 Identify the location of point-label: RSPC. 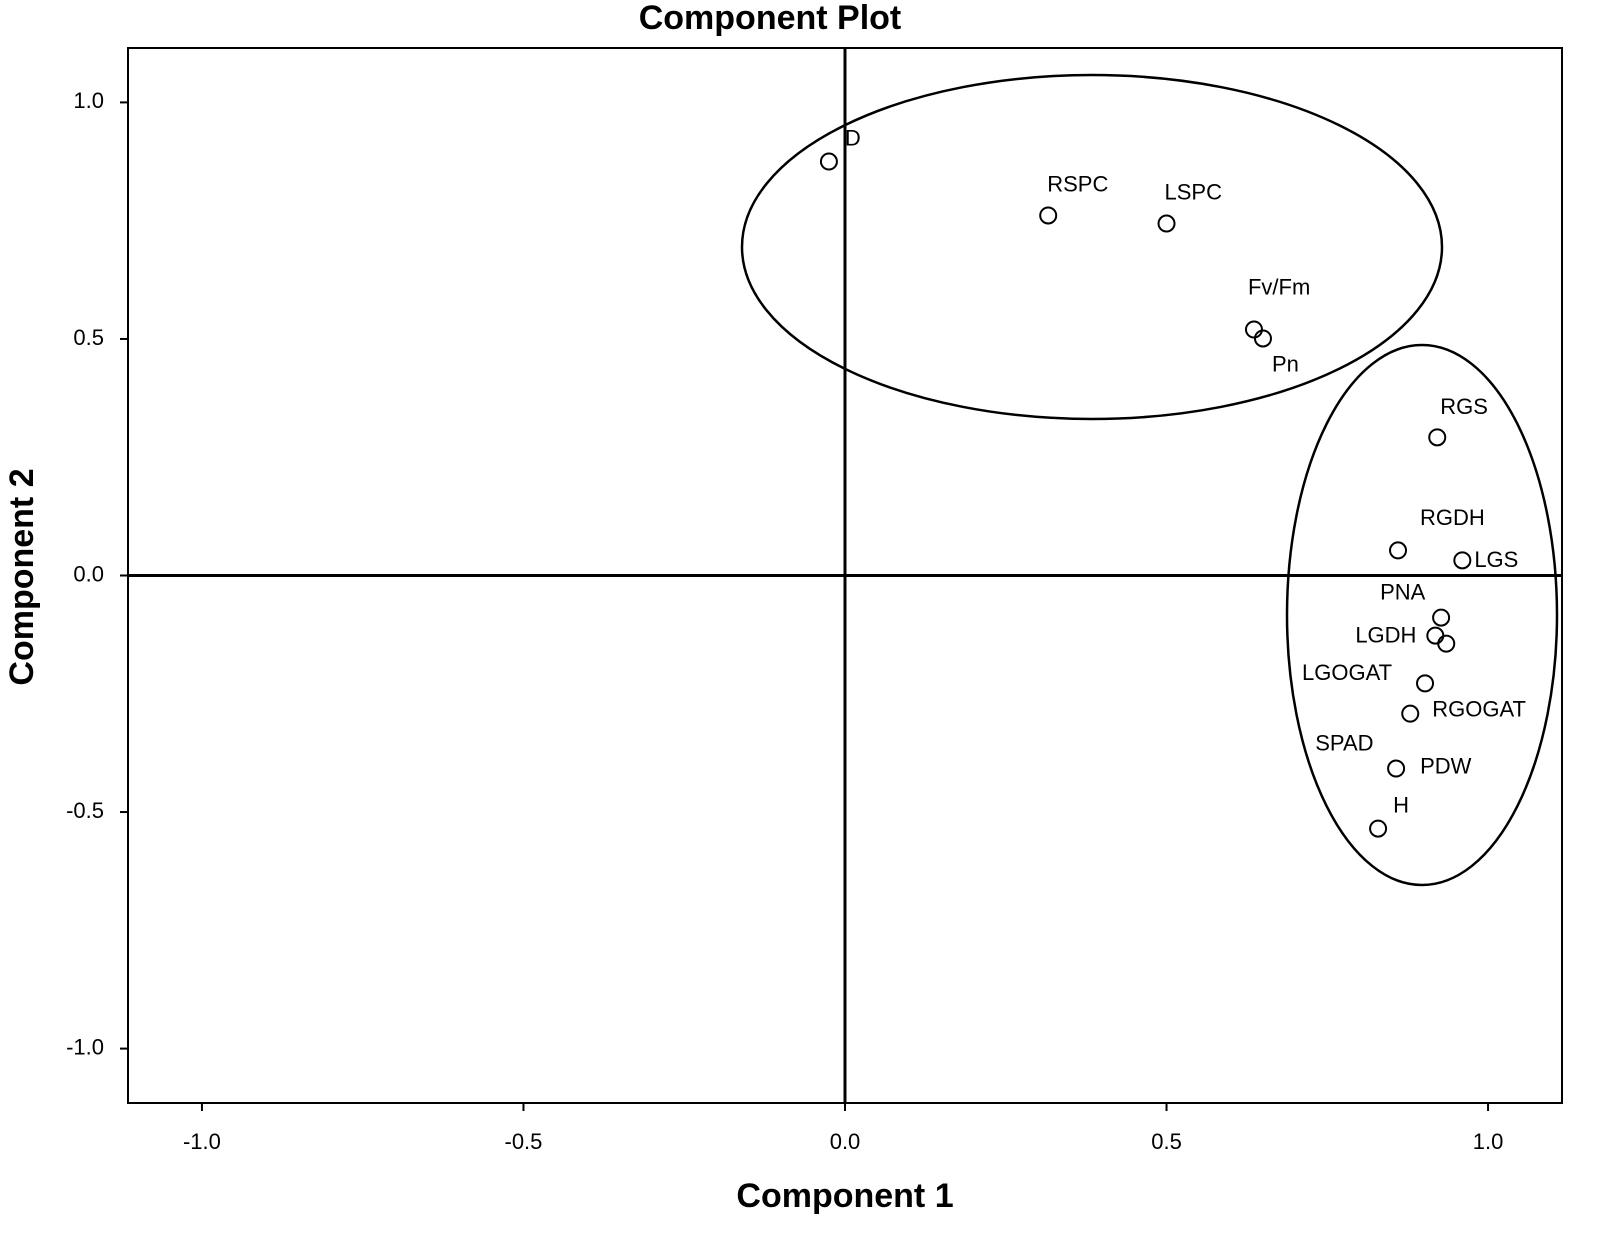
(1077, 183).